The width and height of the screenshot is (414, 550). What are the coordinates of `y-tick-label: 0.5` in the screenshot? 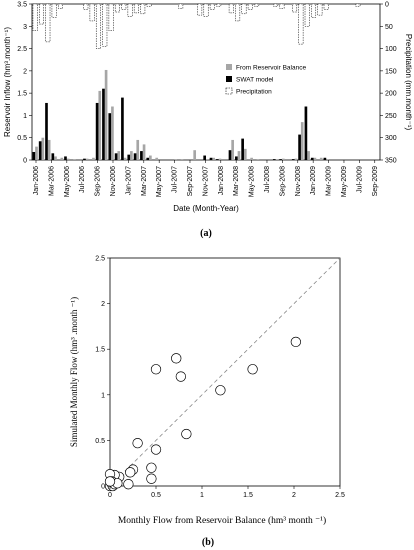 It's located at (22, 138).